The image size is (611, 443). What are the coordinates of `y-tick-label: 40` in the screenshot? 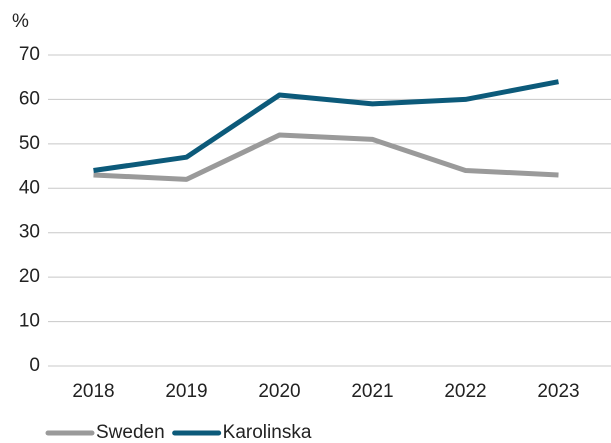 It's located at (29, 187).